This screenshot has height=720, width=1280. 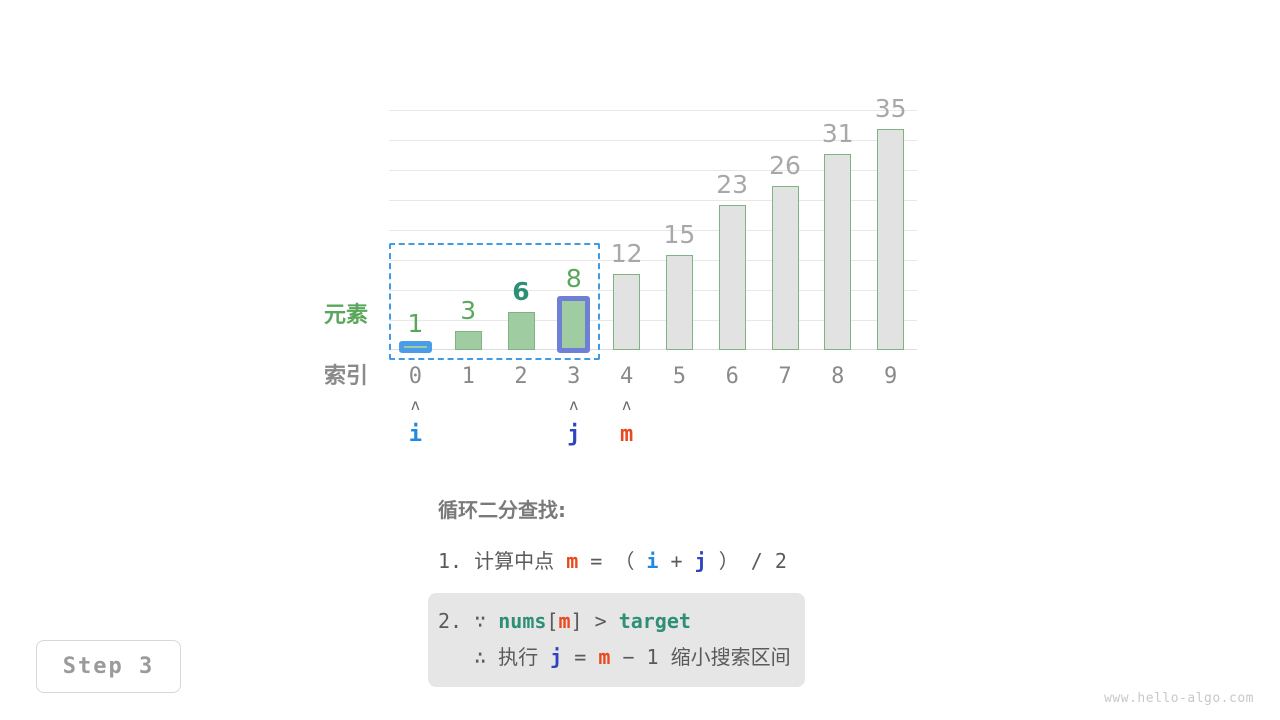 I want to click on explanation-title: 循环二分查找:, so click(x=502, y=510).